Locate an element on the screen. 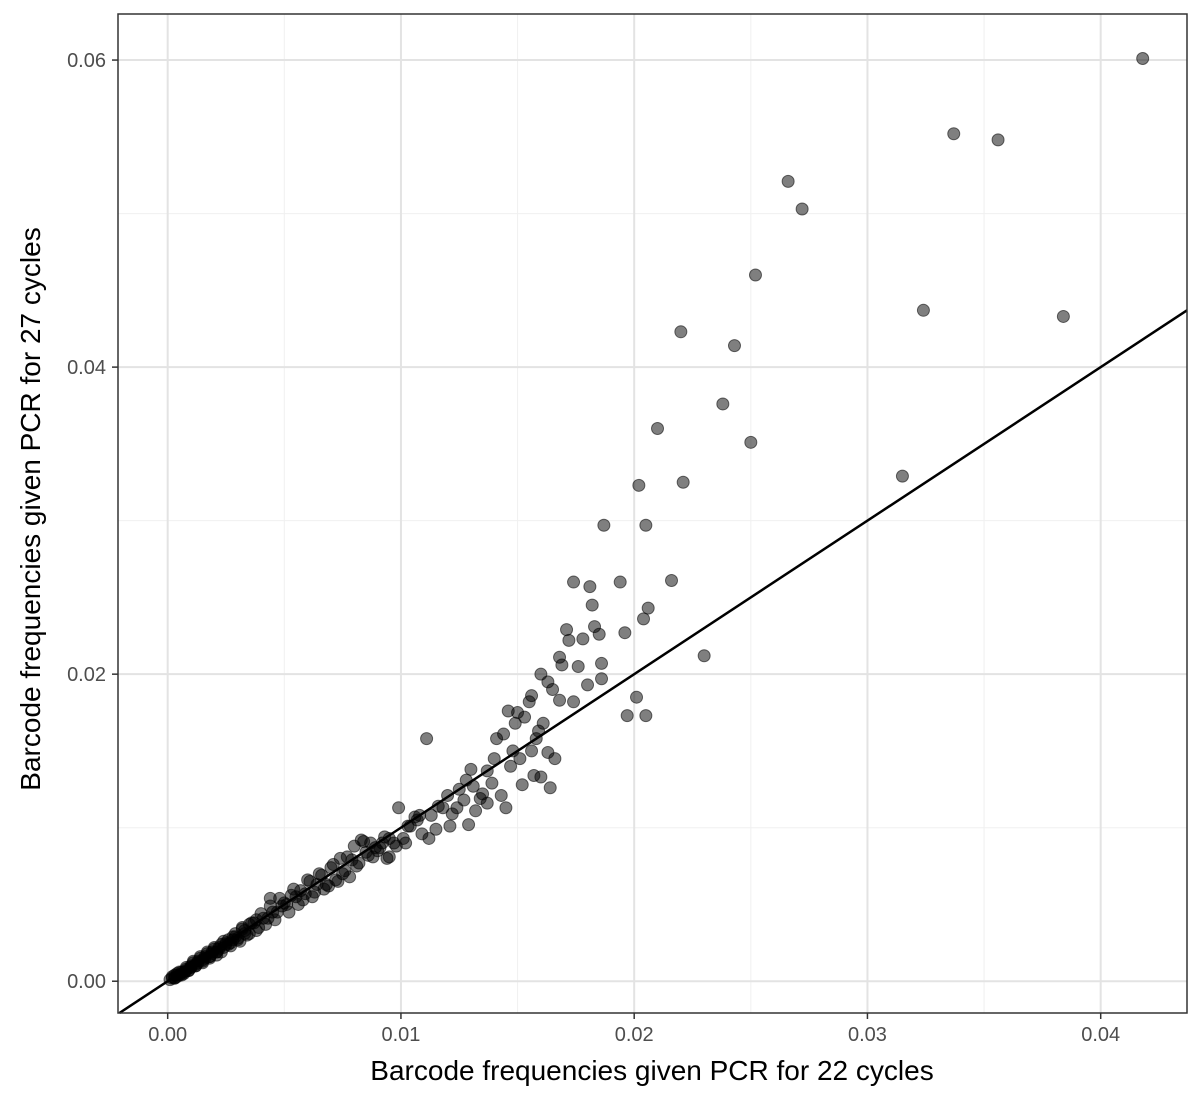  x-tick-label: 0.03 is located at coordinates (867, 1035).